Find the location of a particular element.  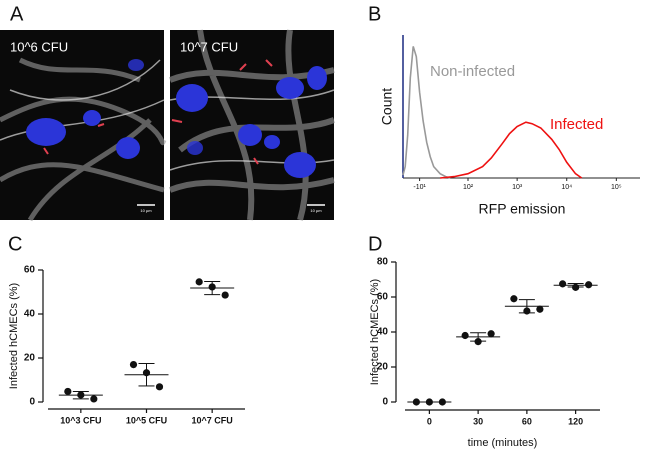

x-tick-label: 10⁵ is located at coordinates (616, 187).